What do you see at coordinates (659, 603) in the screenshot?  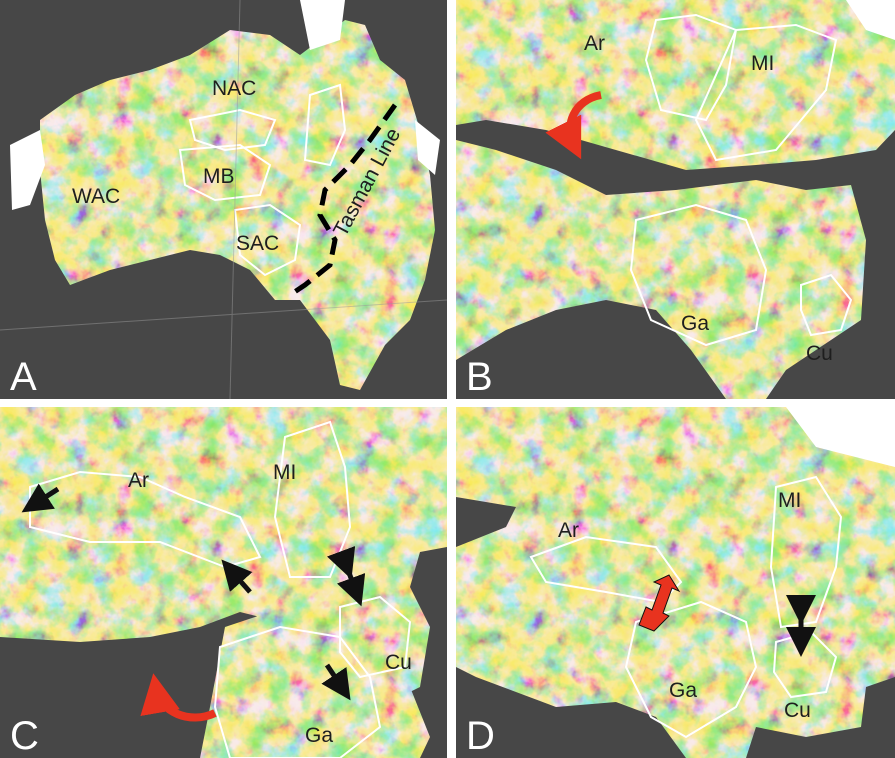 I see `separation-arrow-d` at bounding box center [659, 603].